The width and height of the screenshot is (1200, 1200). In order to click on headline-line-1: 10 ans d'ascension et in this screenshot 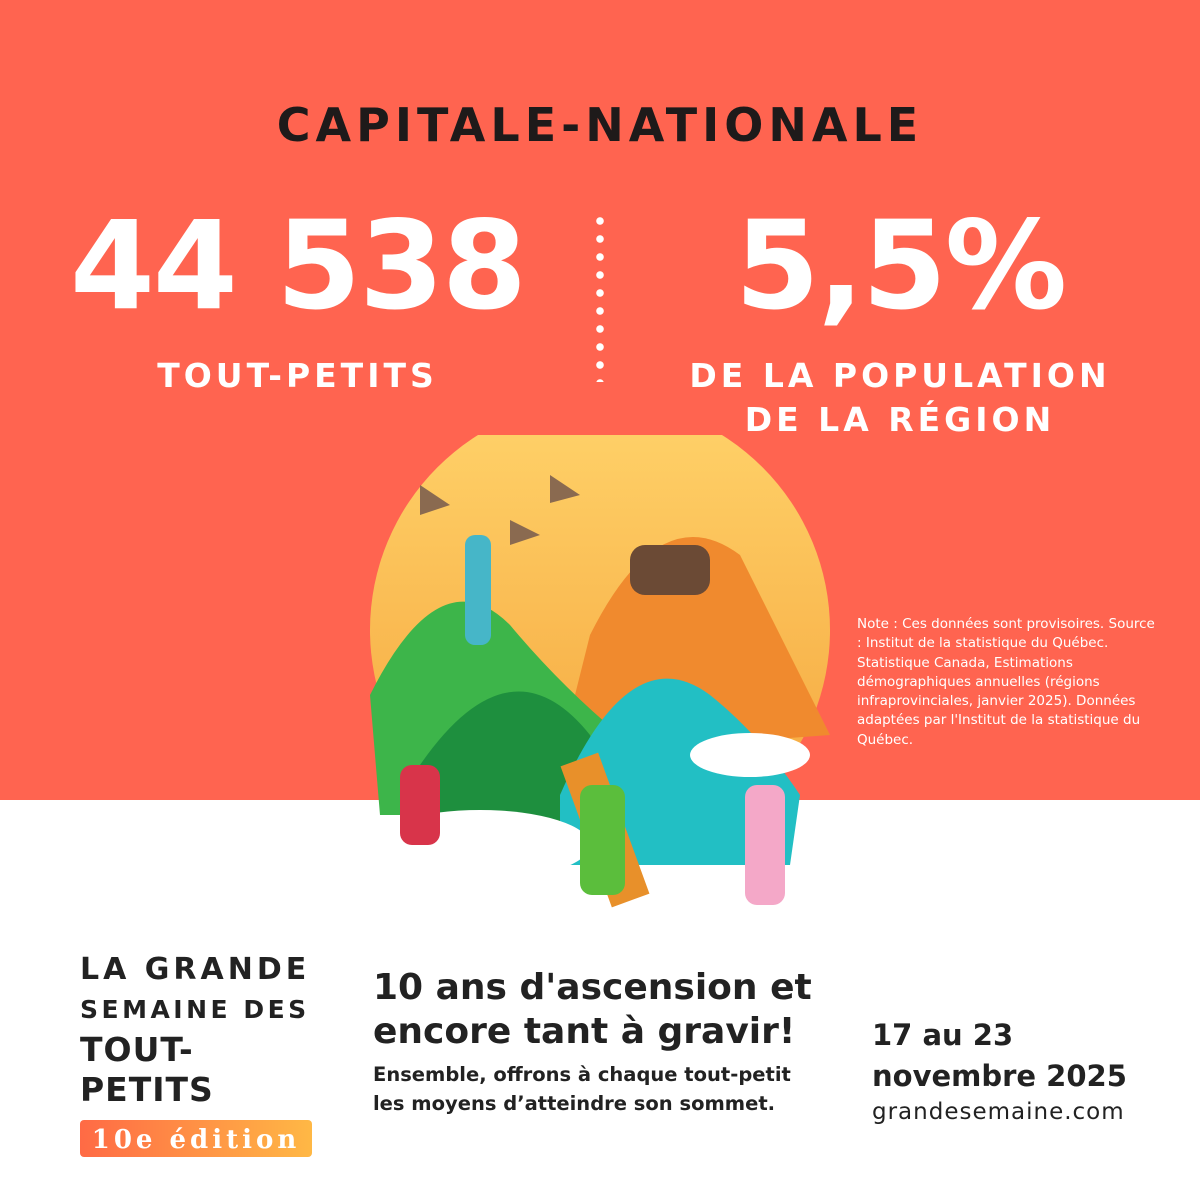, I will do `click(592, 987)`.